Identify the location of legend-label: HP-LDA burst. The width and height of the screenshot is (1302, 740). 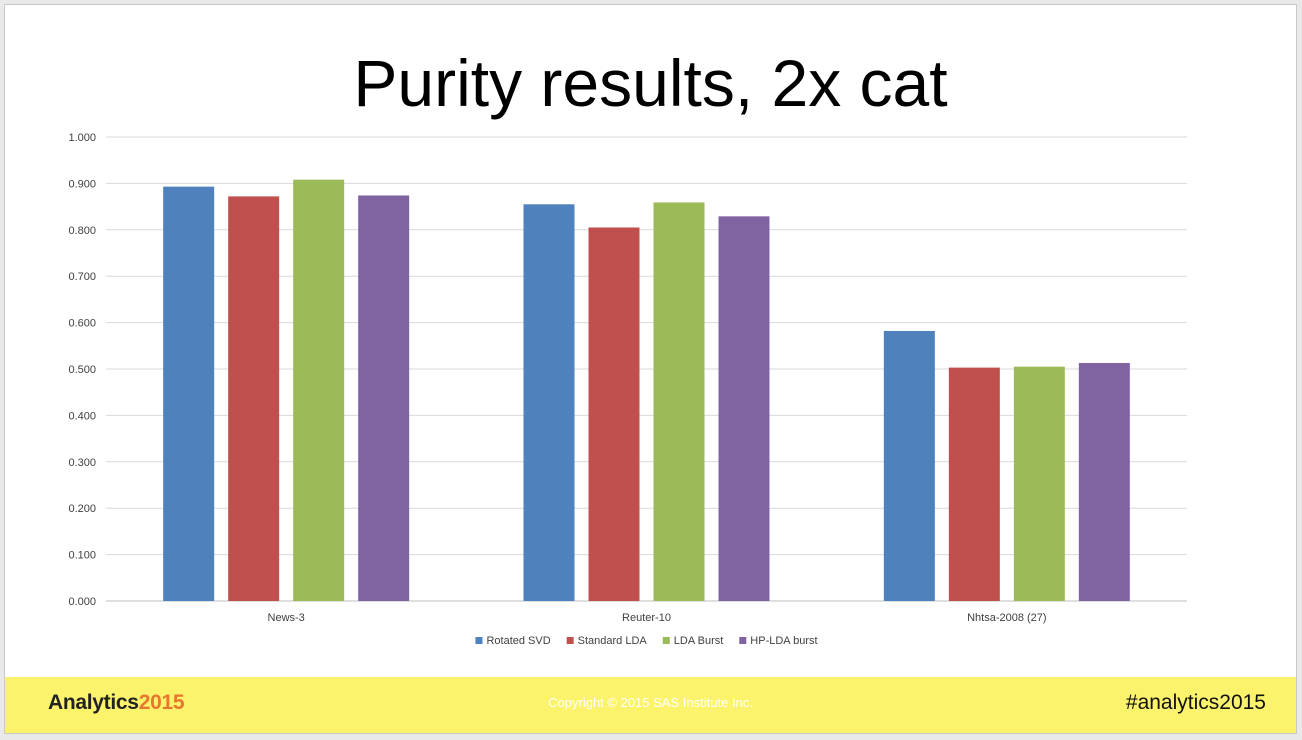
(783, 641).